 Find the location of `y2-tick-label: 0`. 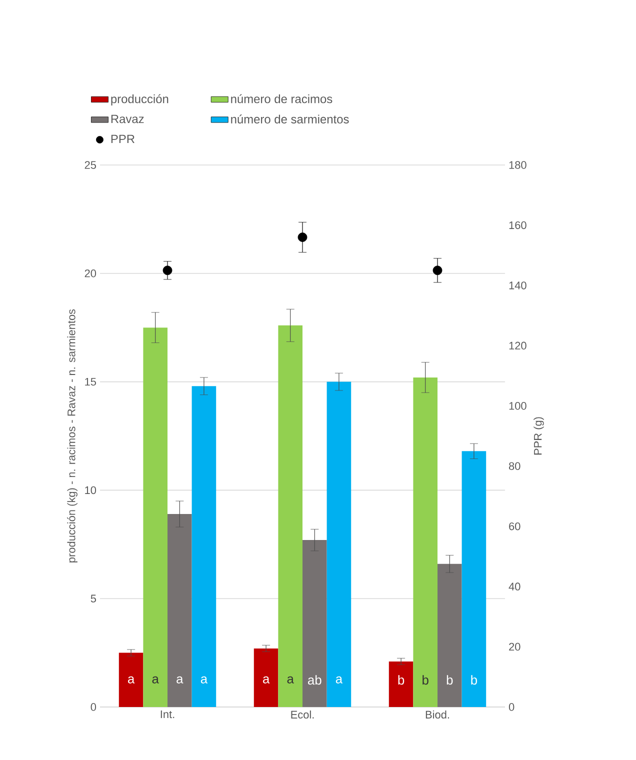

y2-tick-label: 0 is located at coordinates (511, 707).